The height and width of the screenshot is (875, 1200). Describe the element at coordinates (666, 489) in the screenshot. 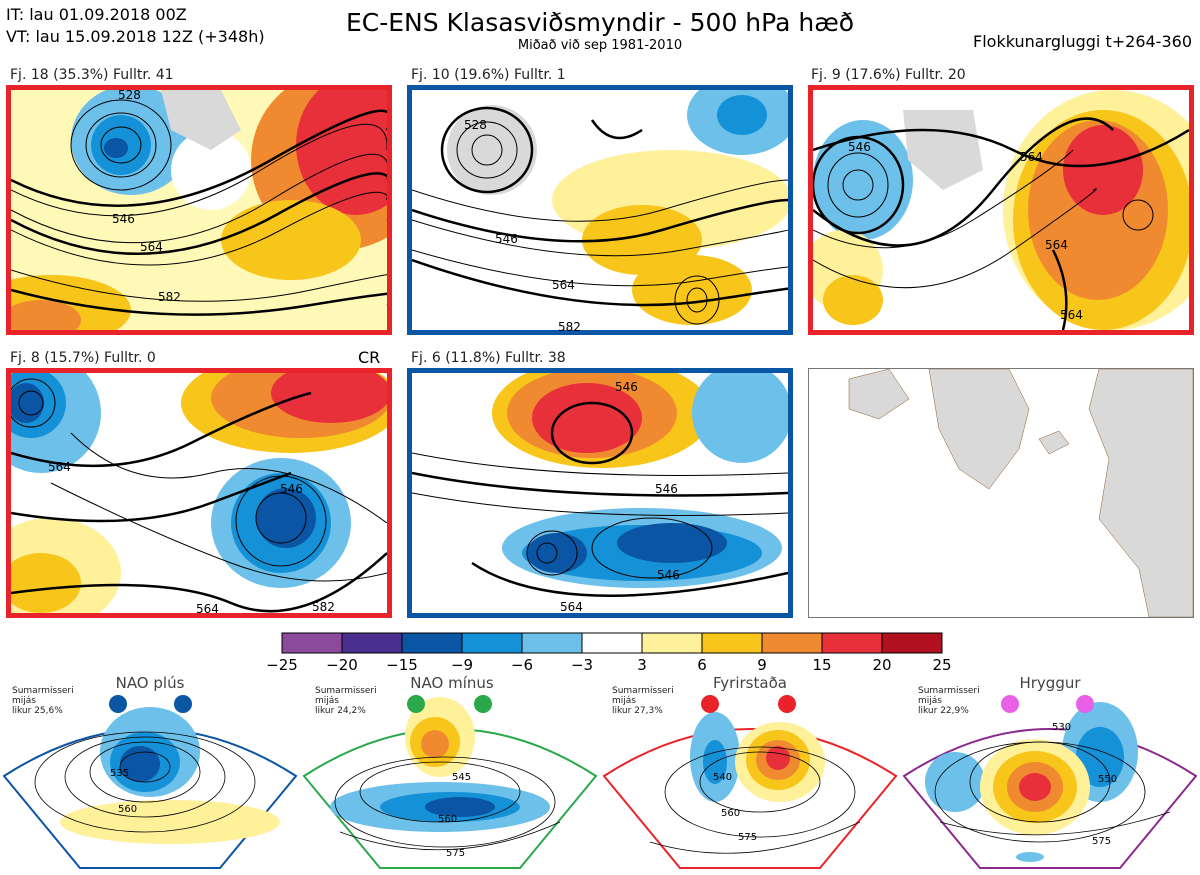

I see `cluster-5-contour-546-b: 546` at that location.